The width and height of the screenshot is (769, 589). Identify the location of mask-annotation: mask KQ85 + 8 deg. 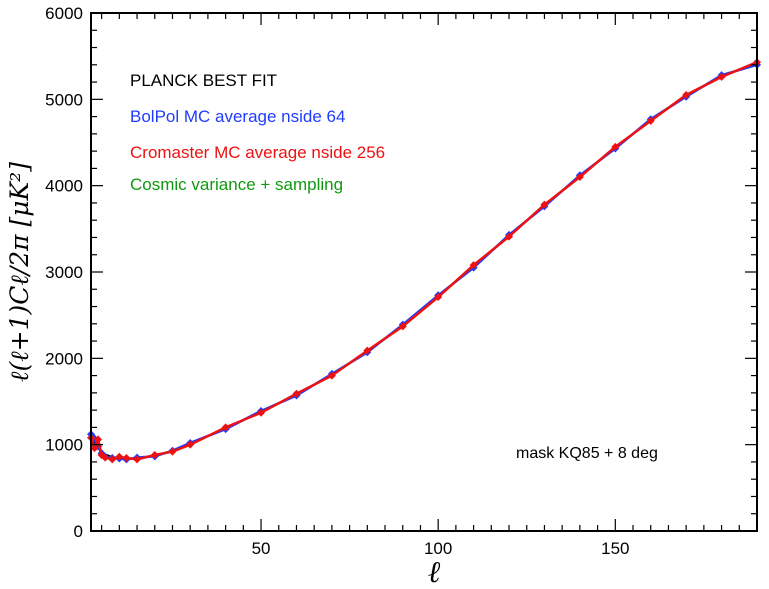
(587, 453).